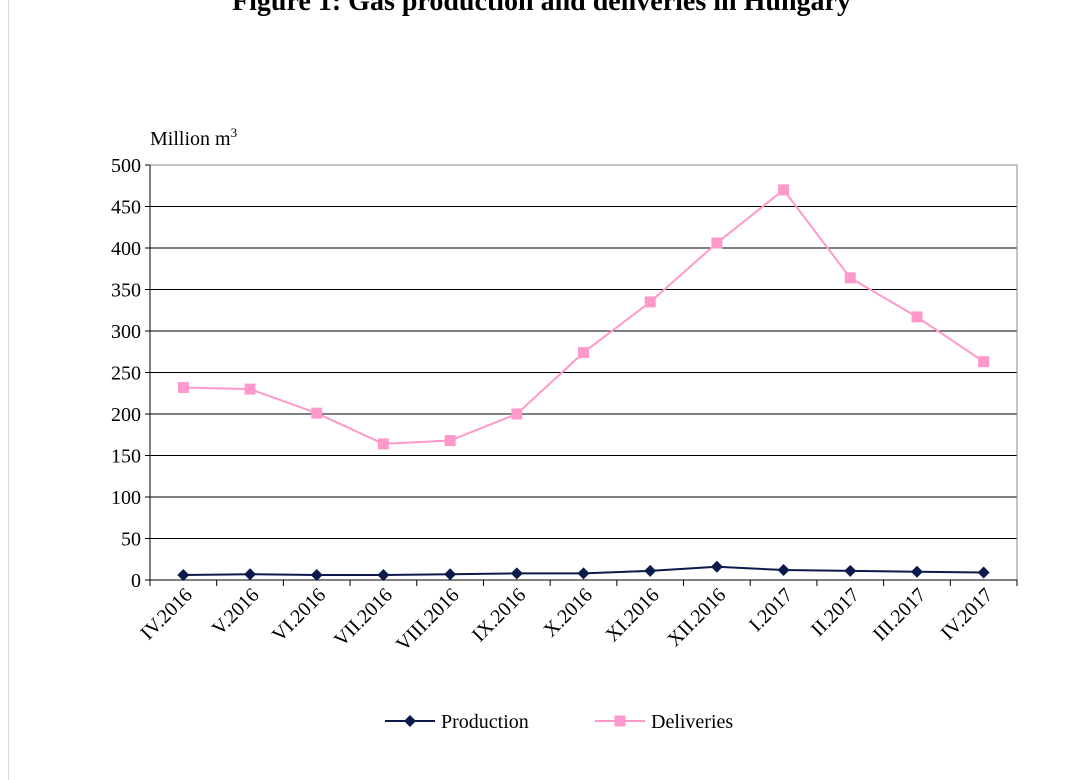 Image resolution: width=1083 pixels, height=780 pixels. Describe the element at coordinates (696, 617) in the screenshot. I see `x-tick-label: XII.2016` at that location.